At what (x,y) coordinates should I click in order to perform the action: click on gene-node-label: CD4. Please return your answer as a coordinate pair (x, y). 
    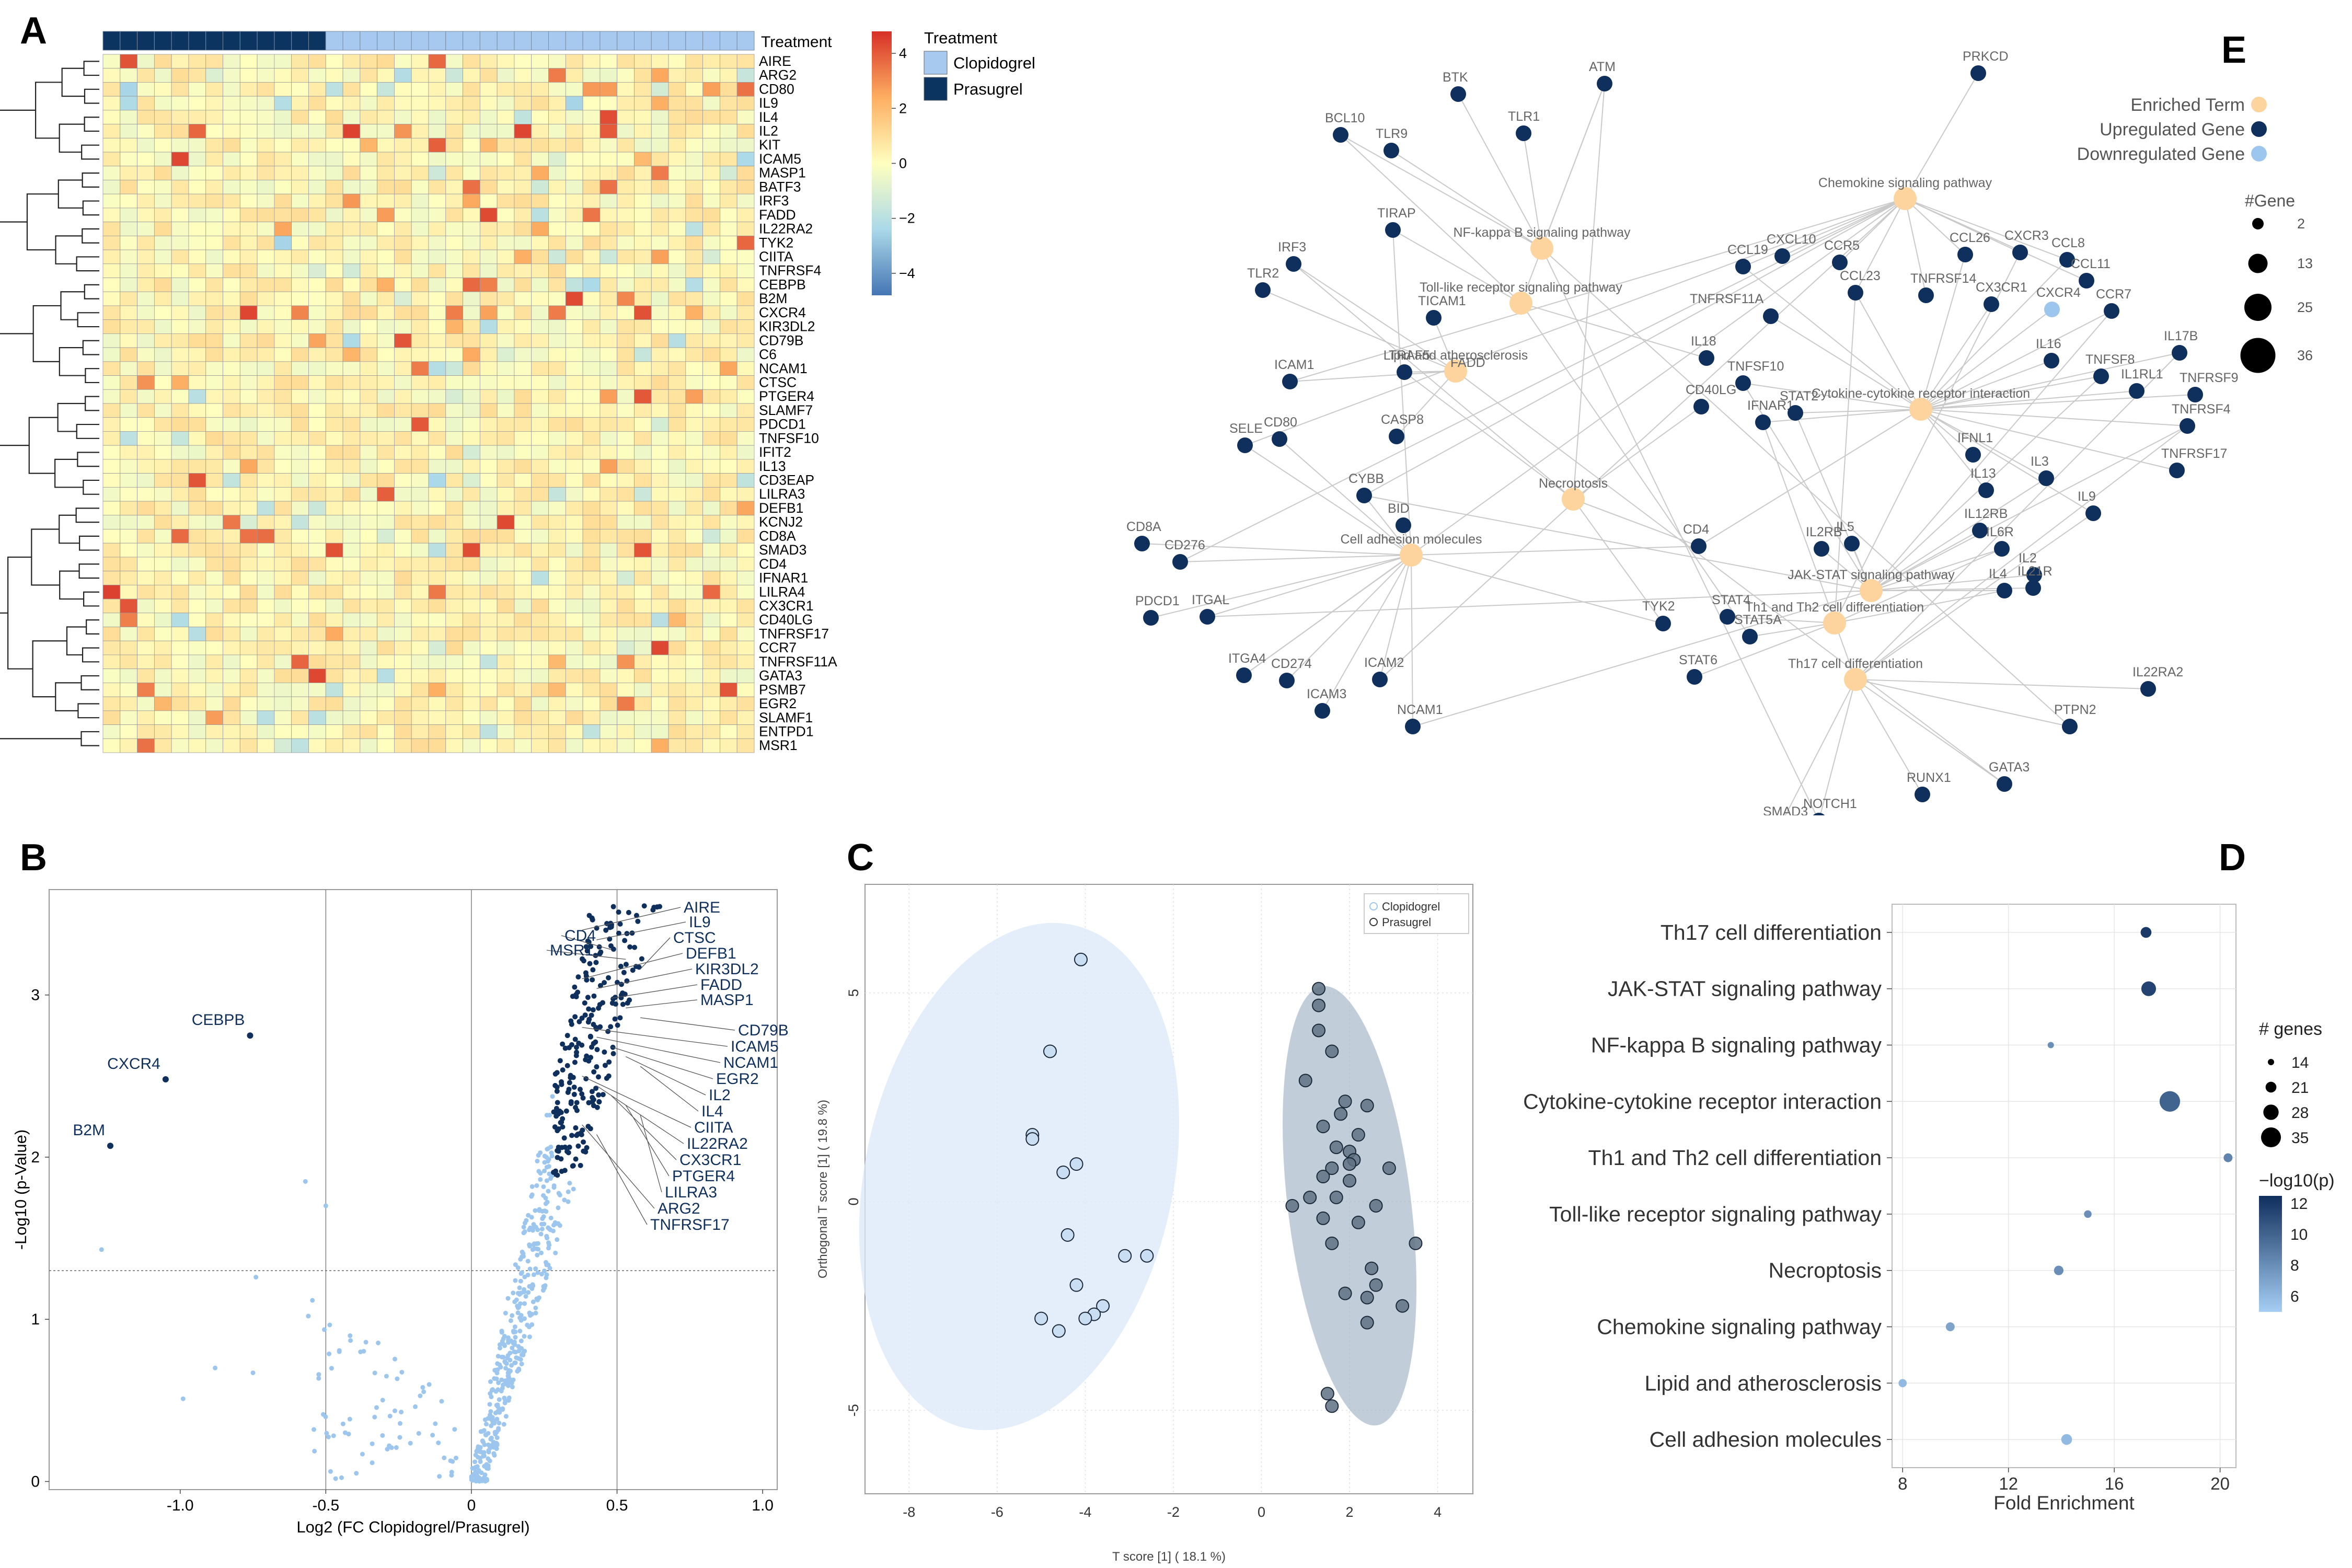
    Looking at the image, I should click on (1696, 529).